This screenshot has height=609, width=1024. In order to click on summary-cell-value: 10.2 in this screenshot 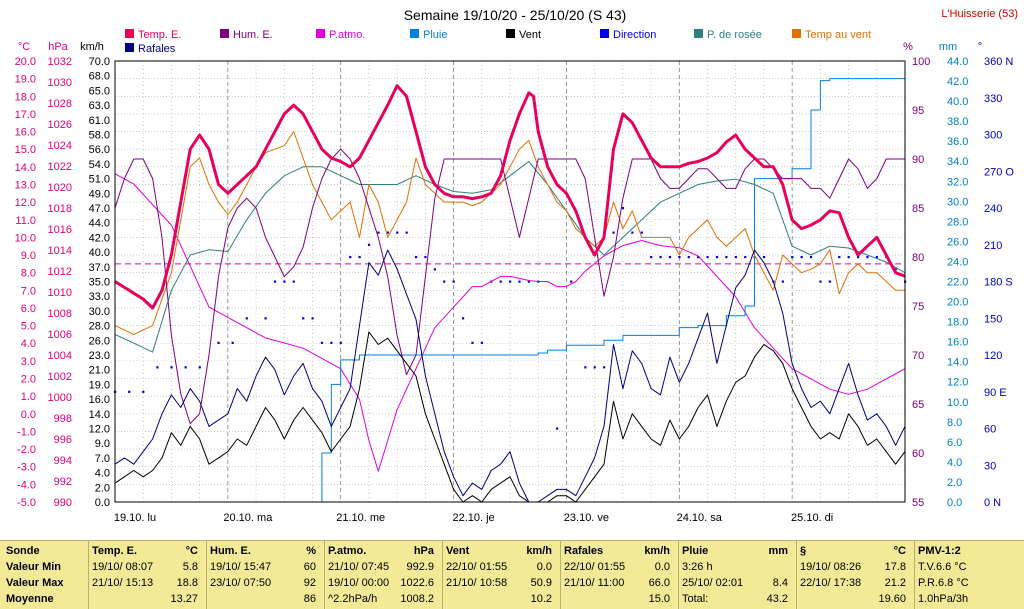, I will do `click(541, 599)`.